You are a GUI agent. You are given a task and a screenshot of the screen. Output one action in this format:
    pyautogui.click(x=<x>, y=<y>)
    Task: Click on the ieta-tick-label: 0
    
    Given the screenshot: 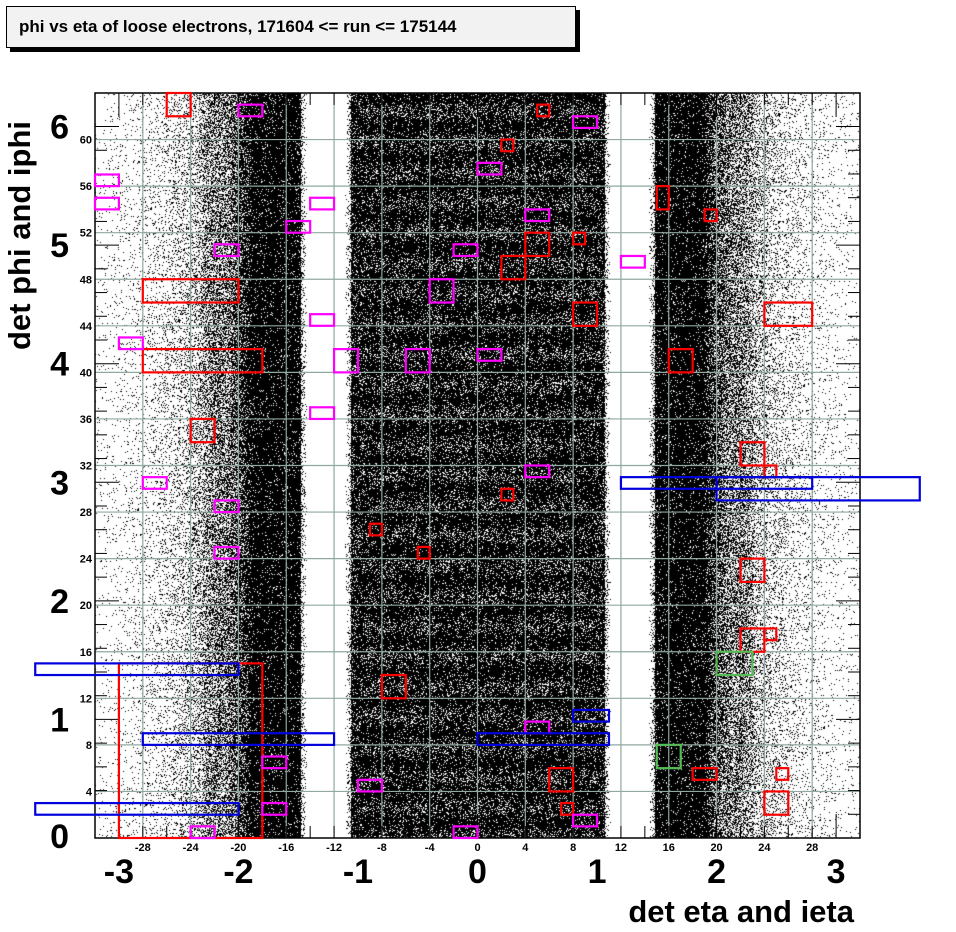 What is the action you would take?
    pyautogui.click(x=477, y=848)
    